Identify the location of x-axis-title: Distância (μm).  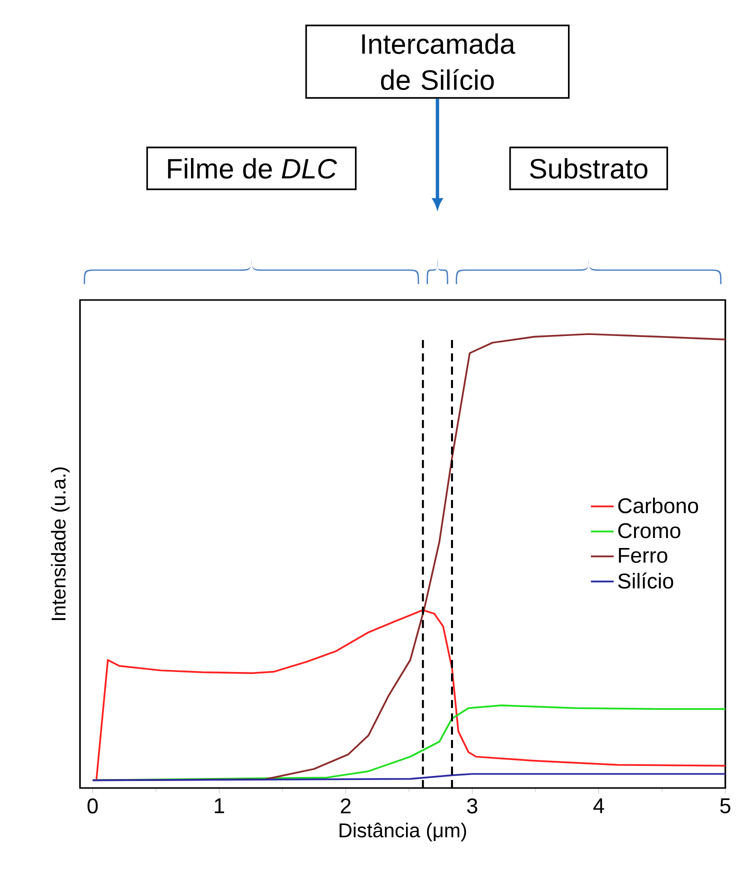
(403, 832).